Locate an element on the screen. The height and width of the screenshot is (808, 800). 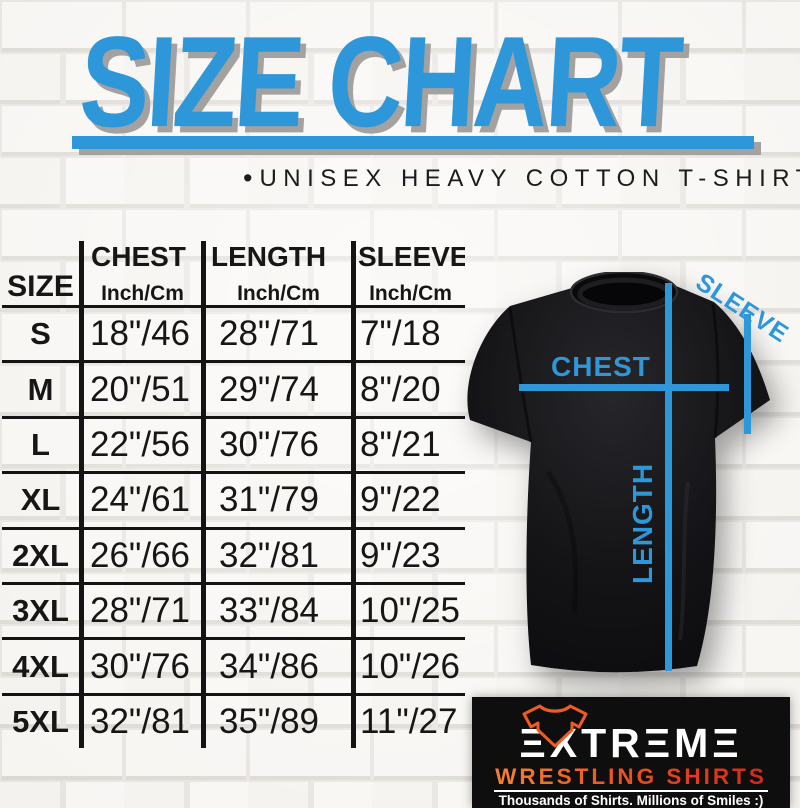
tshirt-icon is located at coordinates (555, 726).